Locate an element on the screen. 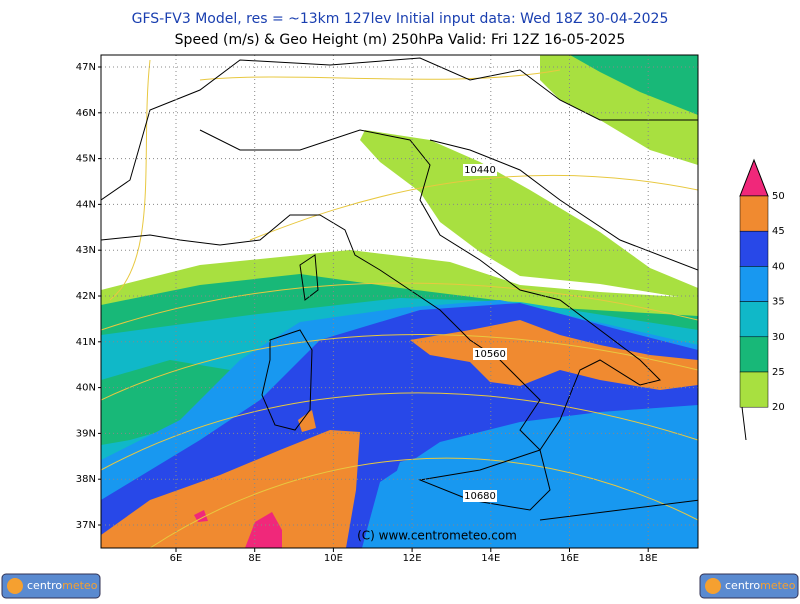 This screenshot has height=604, width=800. contour-label: 10560 is located at coordinates (490, 354).